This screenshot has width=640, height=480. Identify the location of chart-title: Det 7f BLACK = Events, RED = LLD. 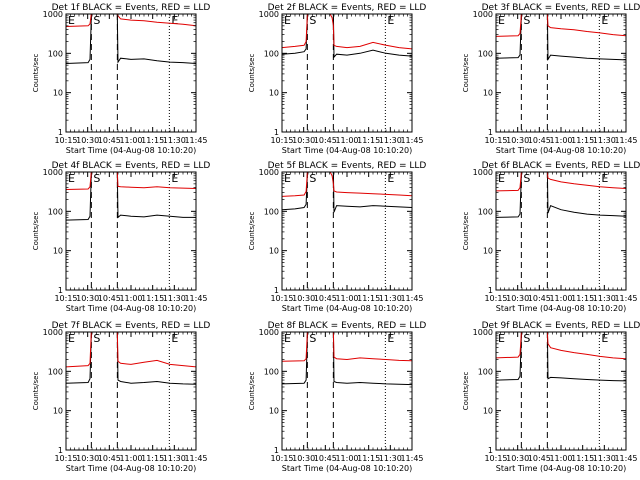
(131, 326).